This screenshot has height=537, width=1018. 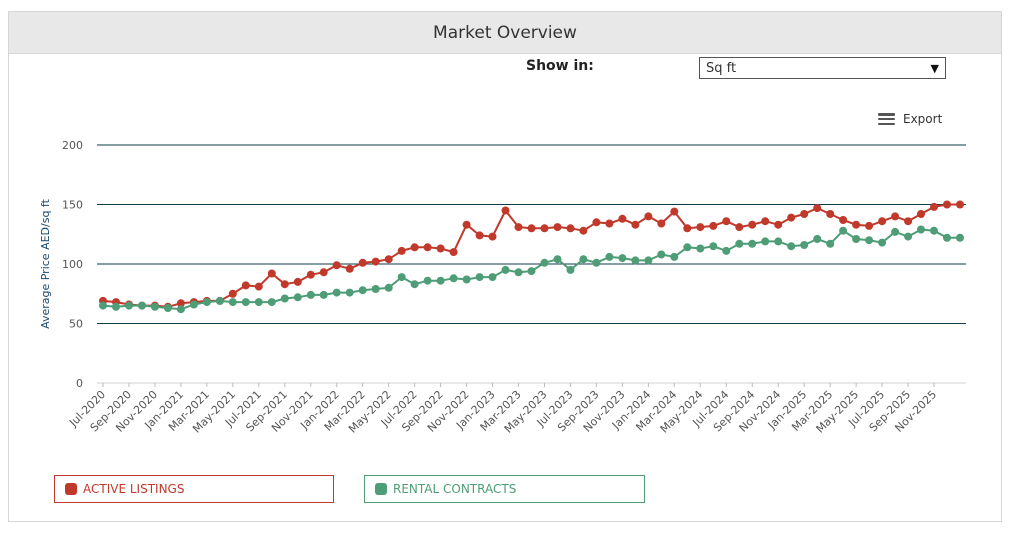 I want to click on y-tick-label: 0, so click(x=79, y=383).